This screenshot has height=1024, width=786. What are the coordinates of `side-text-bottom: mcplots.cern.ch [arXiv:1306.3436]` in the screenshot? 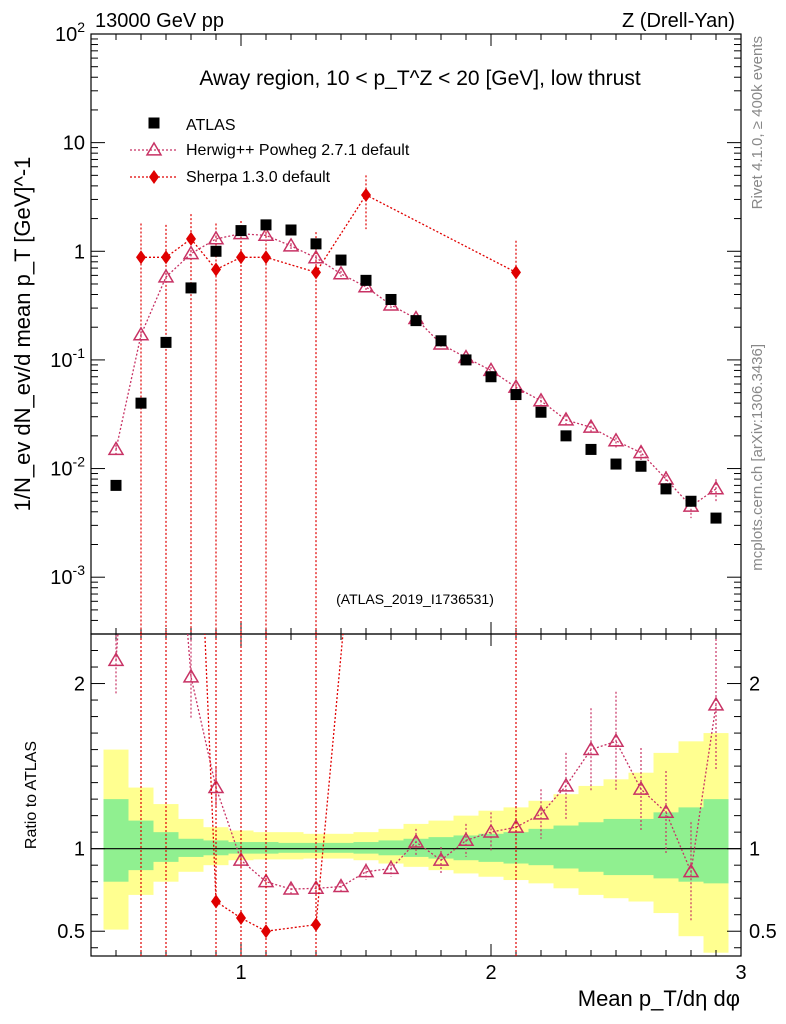 It's located at (757, 457).